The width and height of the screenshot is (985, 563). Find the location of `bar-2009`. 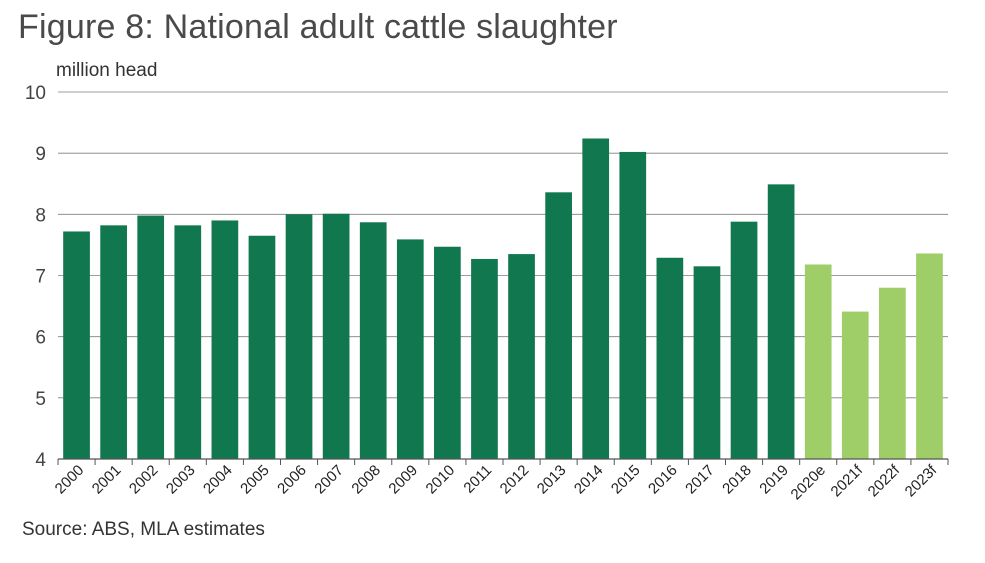

bar-2009 is located at coordinates (410, 349).